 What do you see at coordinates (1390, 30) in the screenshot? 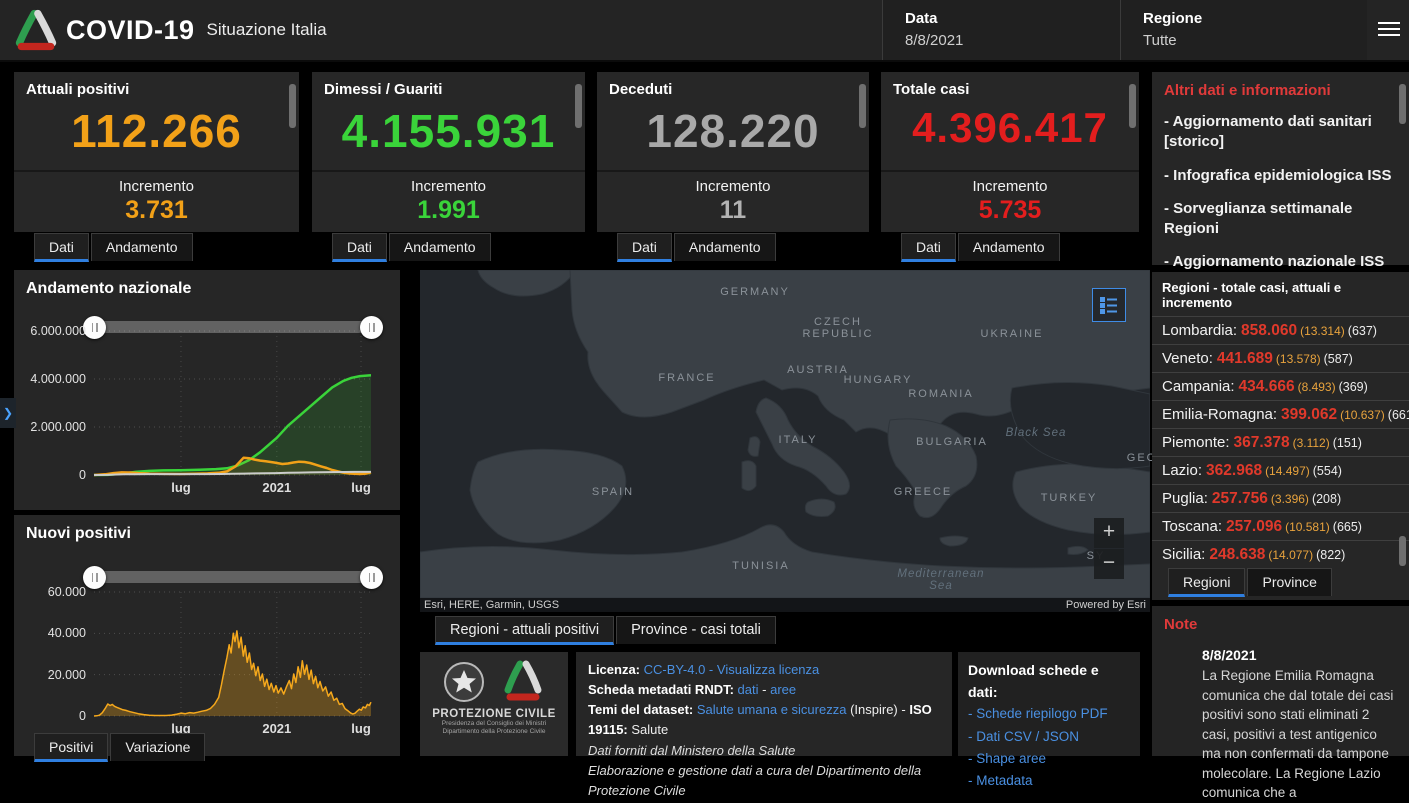
I see `menu-icon` at bounding box center [1390, 30].